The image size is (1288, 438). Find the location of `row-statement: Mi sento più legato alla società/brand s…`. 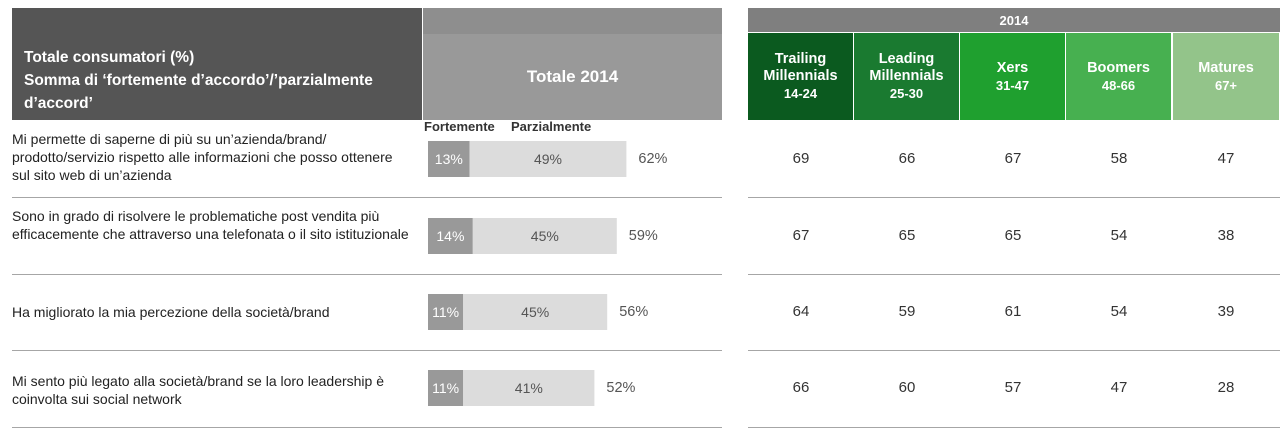

row-statement: Mi sento più legato alla società/brand s… is located at coordinates (198, 390).